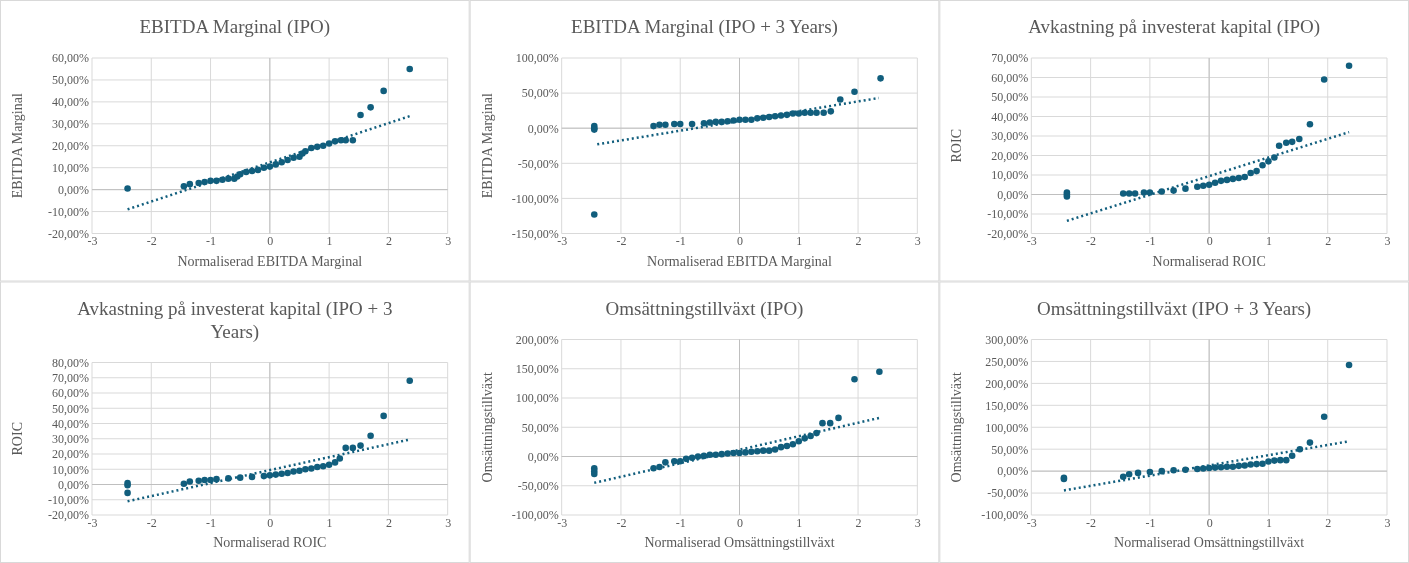 This screenshot has width=1409, height=563. What do you see at coordinates (235, 320) in the screenshot?
I see `chart-title: Avkastning på investerat kapital (IPO + 3 Years)` at bounding box center [235, 320].